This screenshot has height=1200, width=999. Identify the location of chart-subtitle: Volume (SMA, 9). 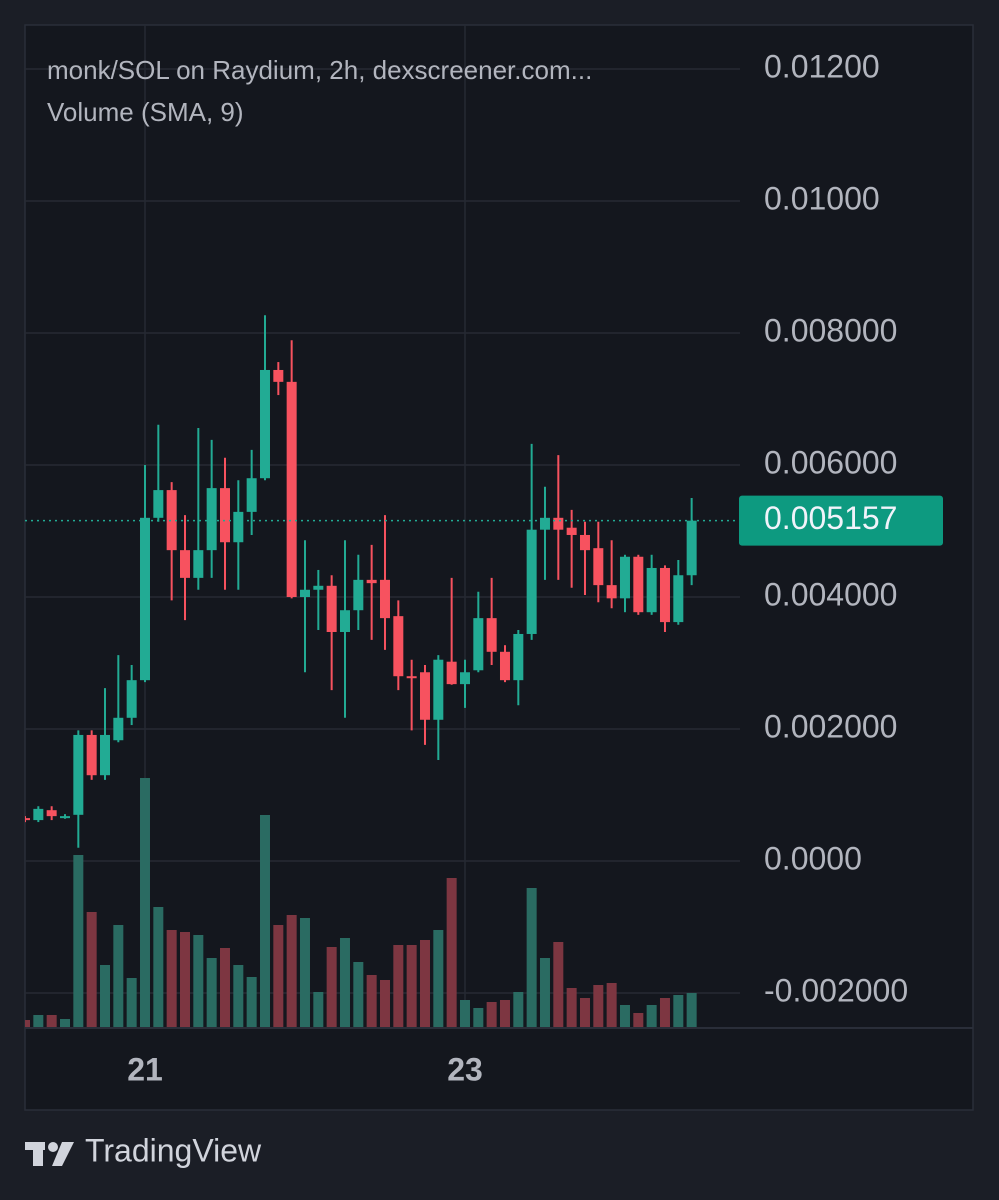
(145, 112).